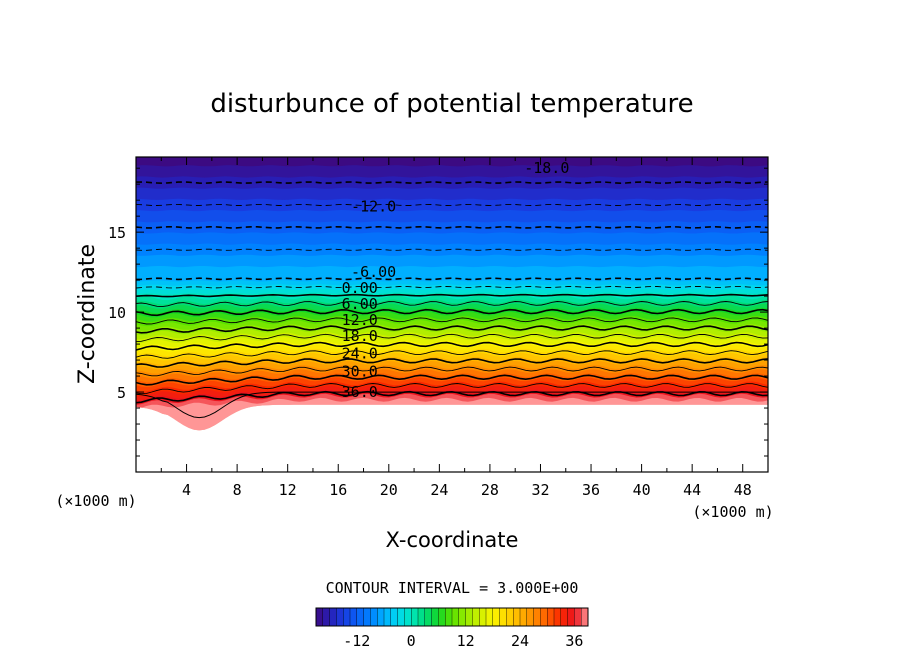  I want to click on colorbar-tick-label: 0, so click(411, 641).